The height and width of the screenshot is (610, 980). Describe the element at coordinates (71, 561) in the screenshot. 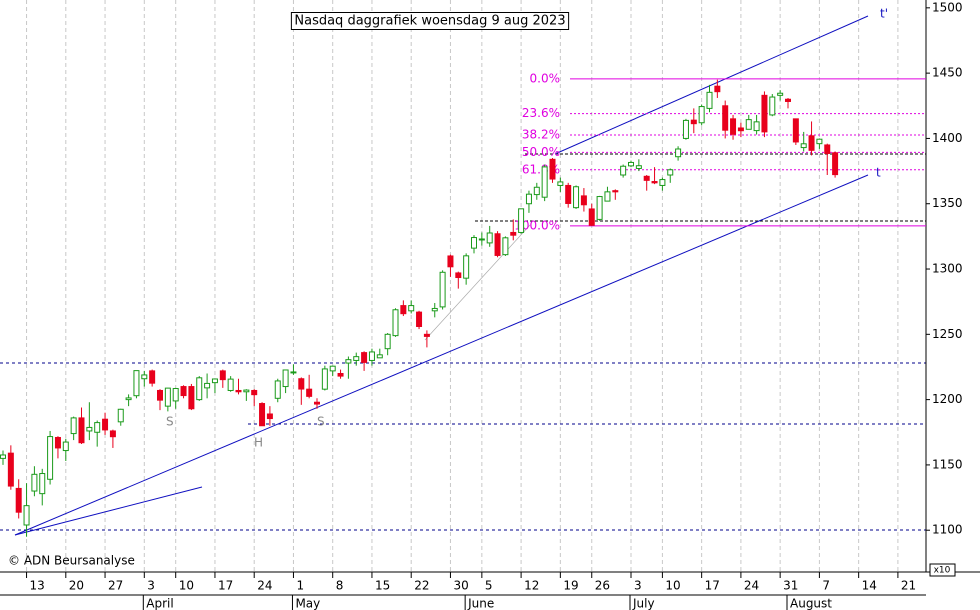

I see `credit: © ADN Beursanalyse` at that location.